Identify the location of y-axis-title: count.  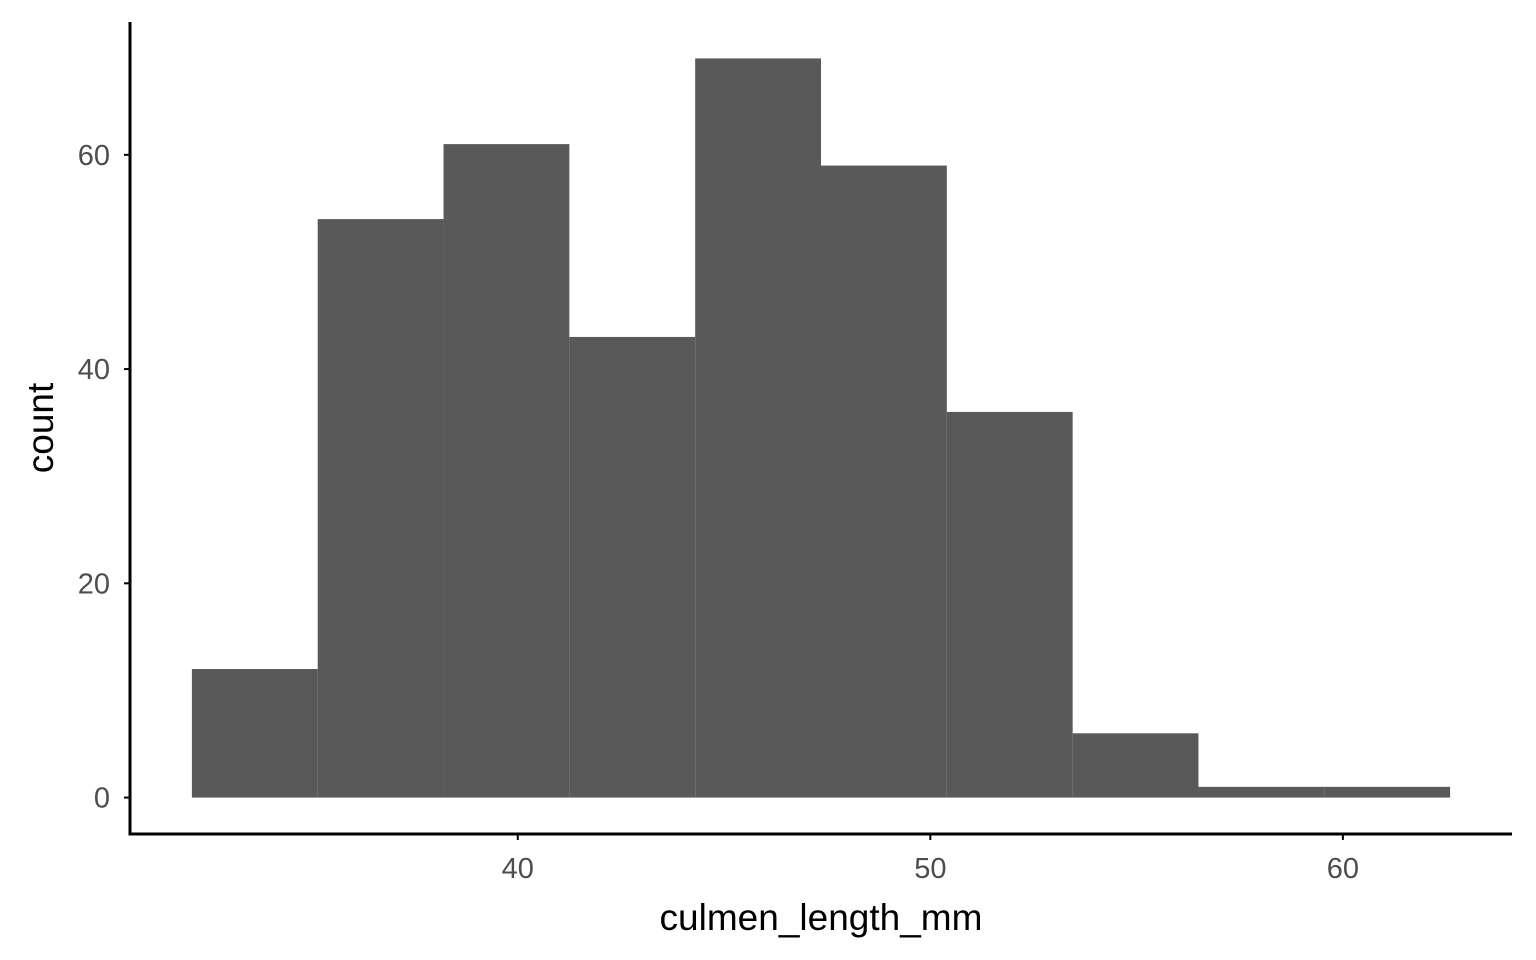
(40, 427).